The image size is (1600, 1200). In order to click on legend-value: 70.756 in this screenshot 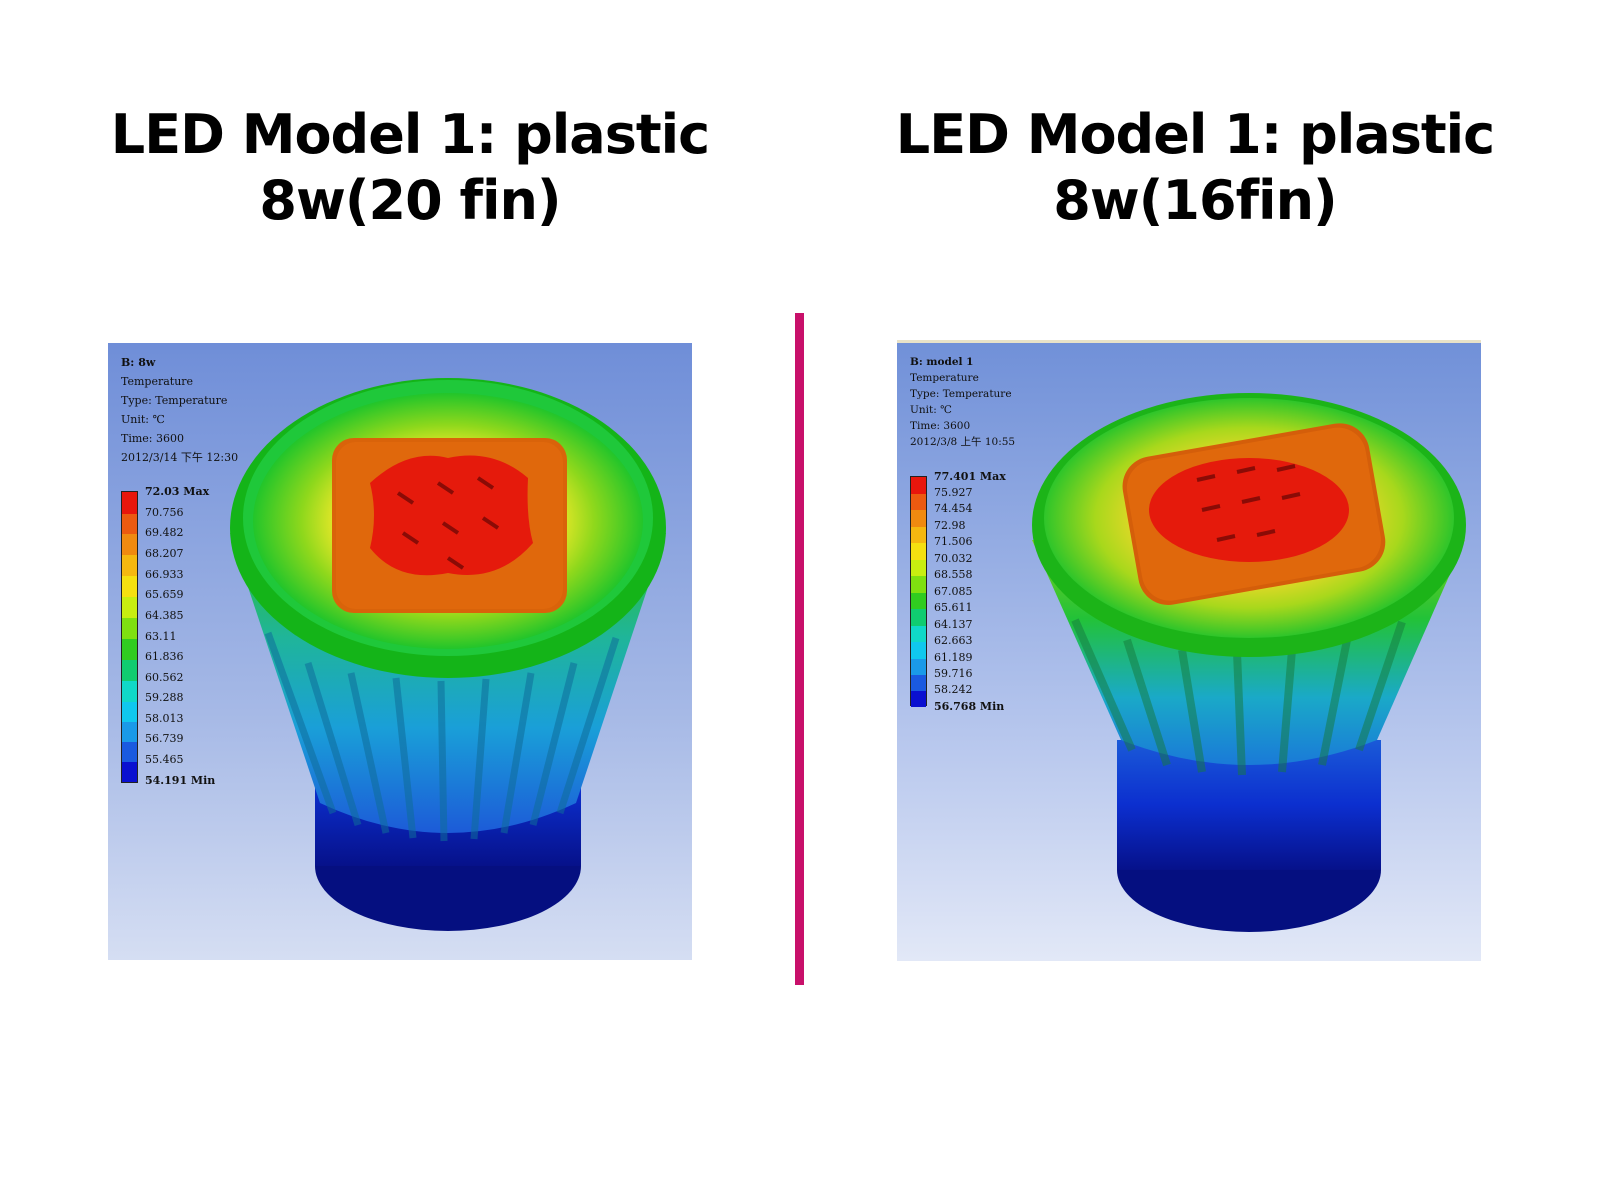, I will do `click(164, 512)`.